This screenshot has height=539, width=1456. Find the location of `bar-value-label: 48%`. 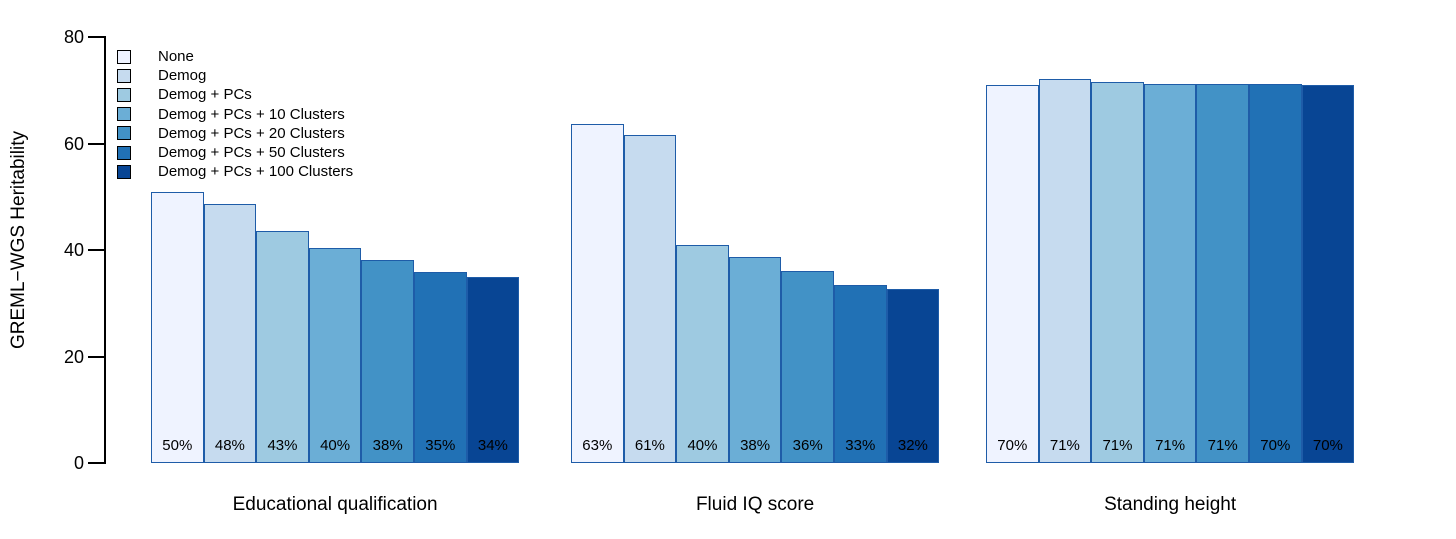

bar-value-label: 48% is located at coordinates (229, 445).